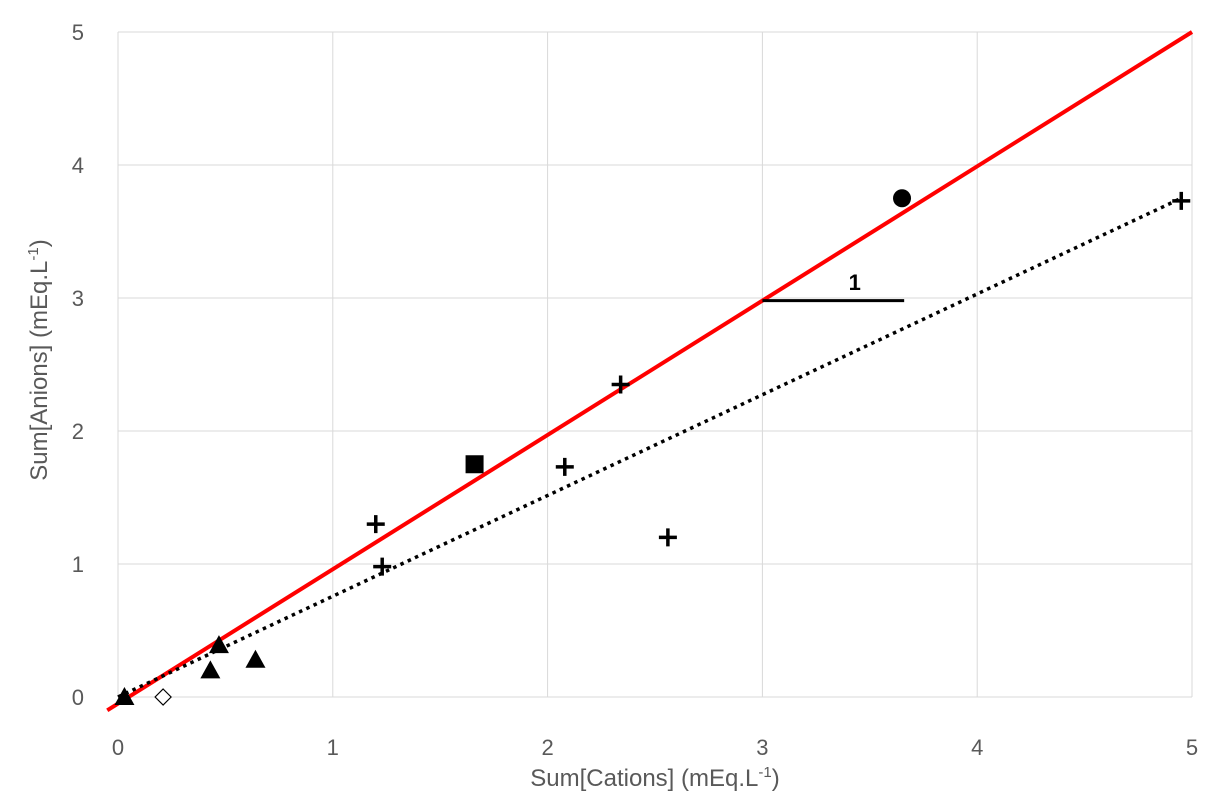 The image size is (1213, 801). I want to click on x-tick-label: 0, so click(118, 747).